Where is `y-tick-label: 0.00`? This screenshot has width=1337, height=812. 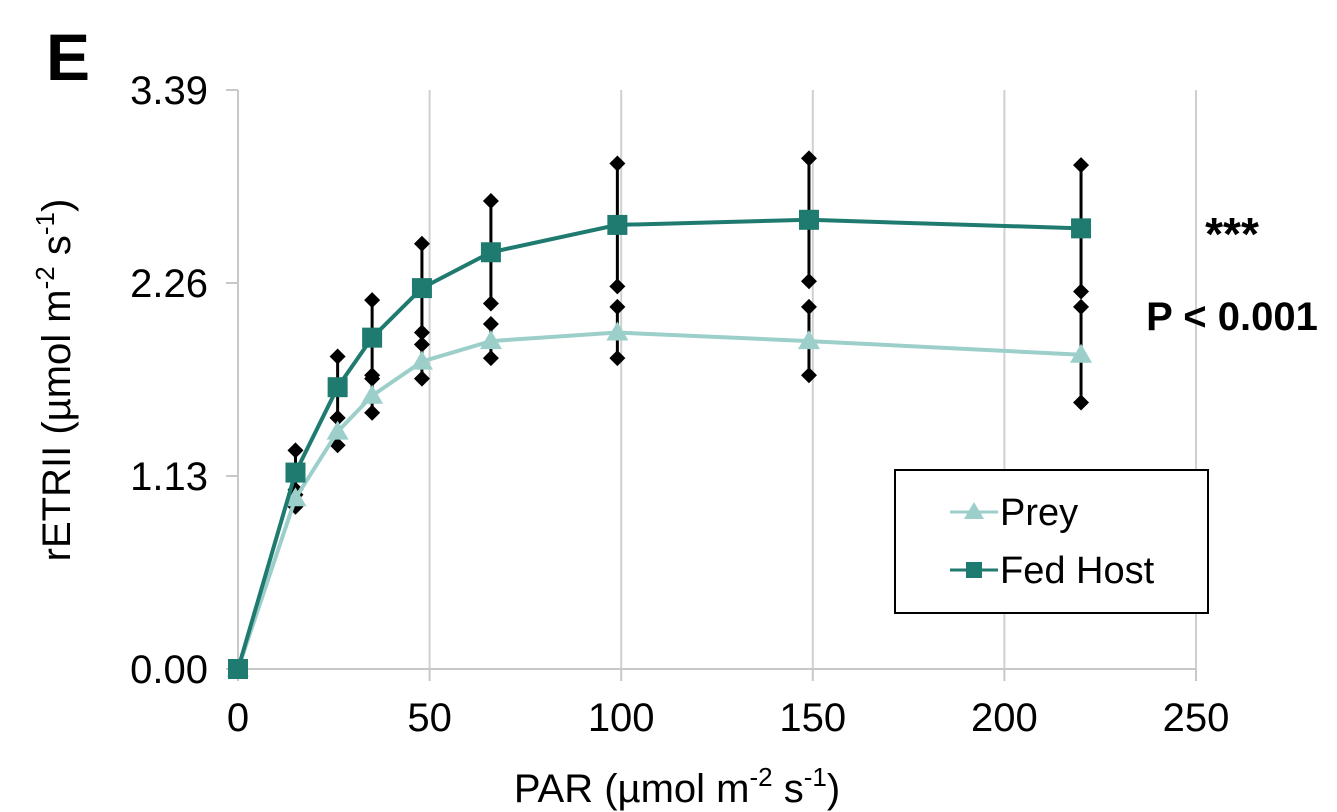
y-tick-label: 0.00 is located at coordinates (169, 670).